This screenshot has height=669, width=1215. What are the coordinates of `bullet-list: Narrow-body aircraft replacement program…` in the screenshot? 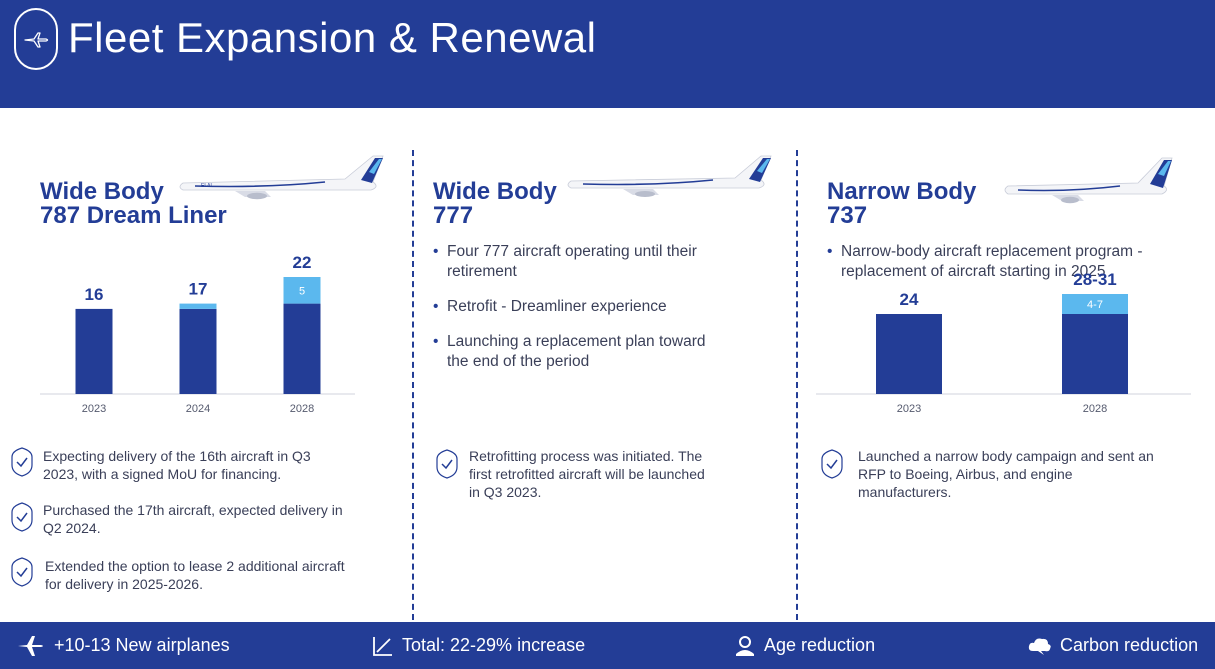 It's located at (1014, 269).